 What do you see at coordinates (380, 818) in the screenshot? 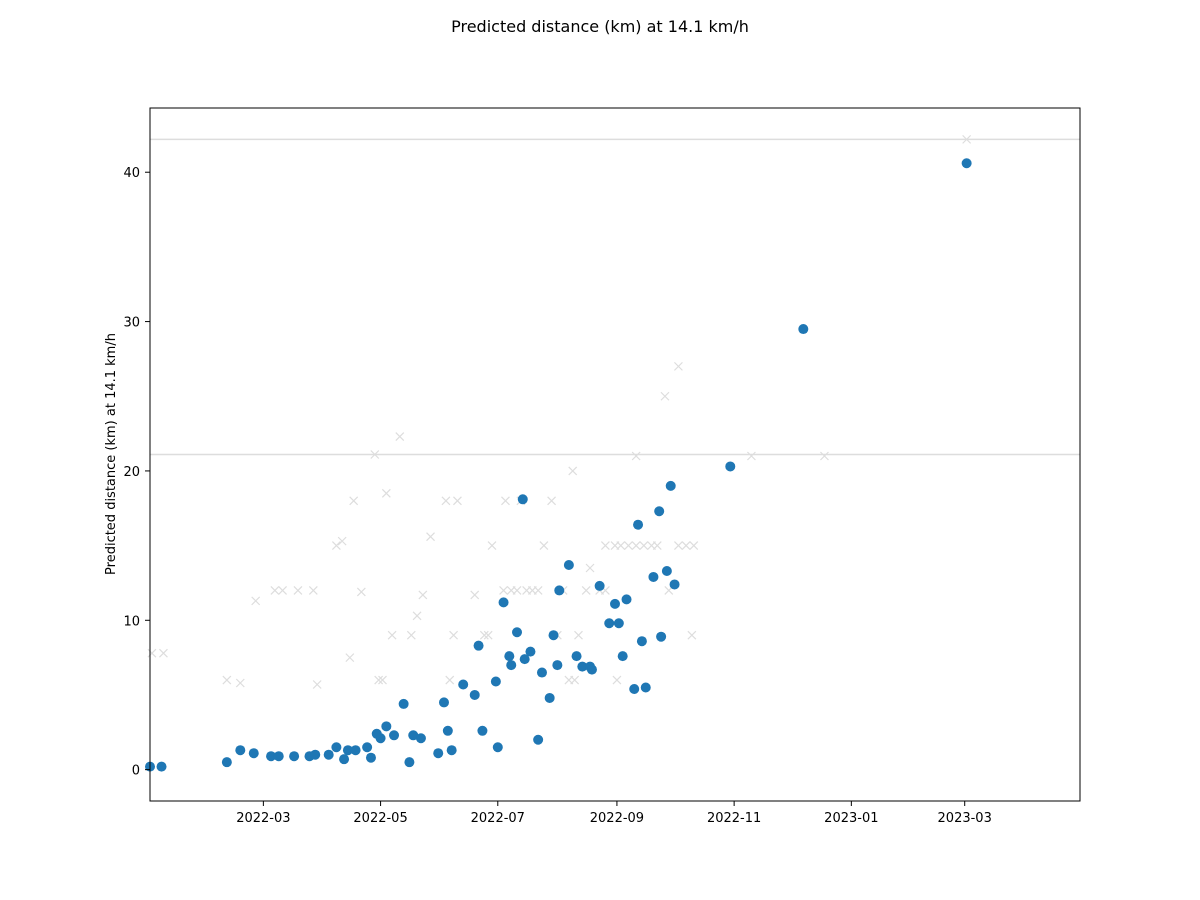
I see `x-tick-label: 2022-05` at bounding box center [380, 818].